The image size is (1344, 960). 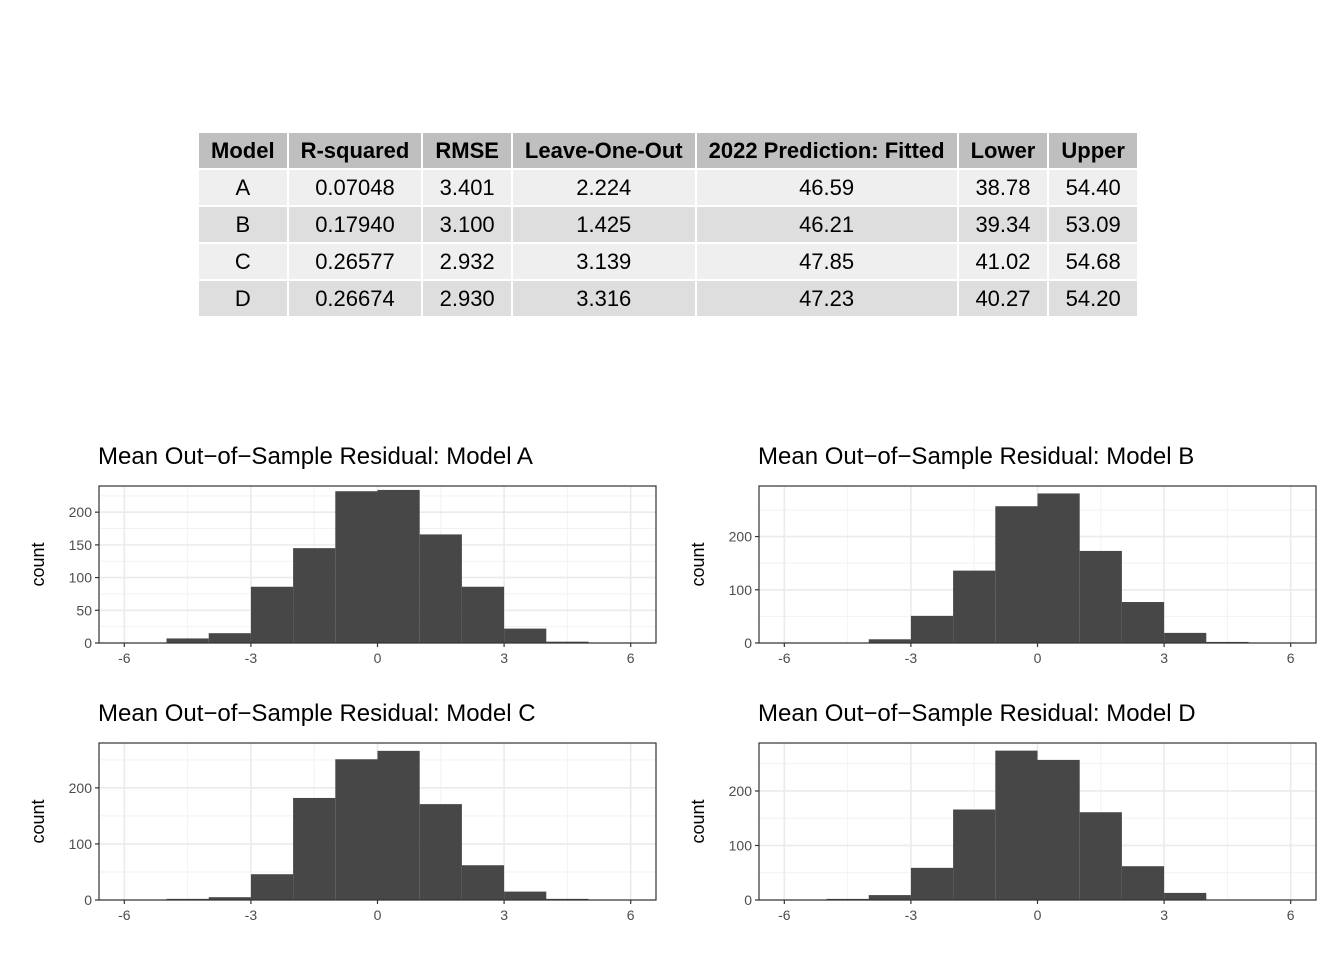 I want to click on column-header: Lower, so click(x=1003, y=150).